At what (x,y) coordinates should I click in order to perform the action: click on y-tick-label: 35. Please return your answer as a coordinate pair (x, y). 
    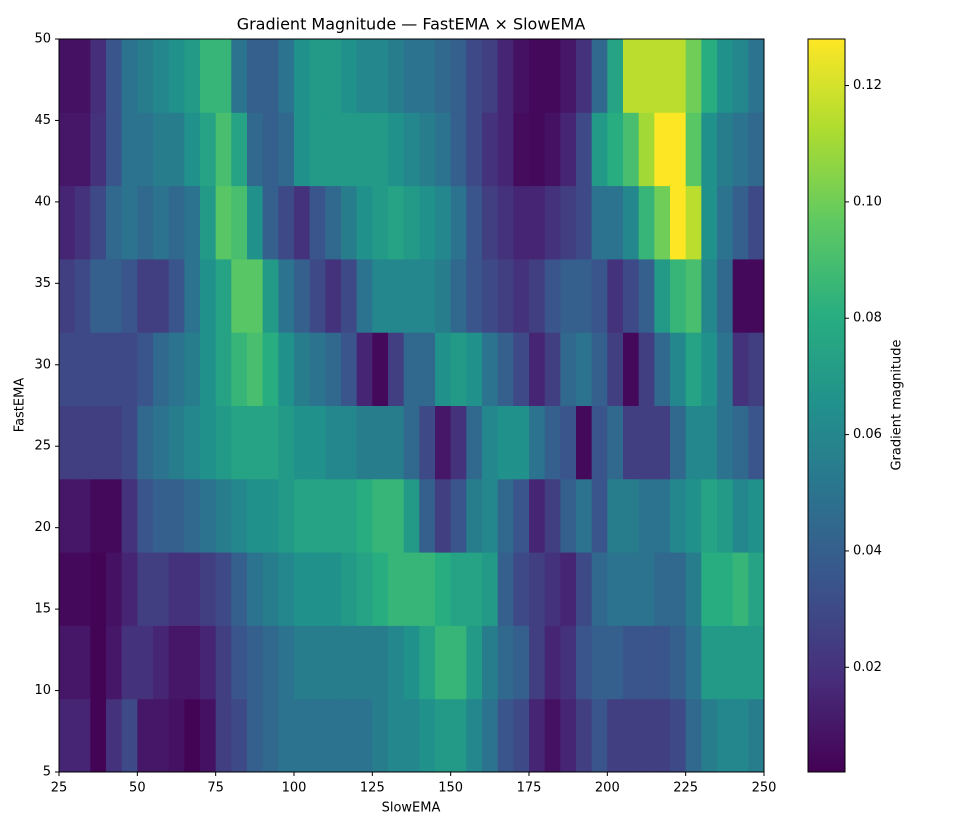
    Looking at the image, I should click on (42, 283).